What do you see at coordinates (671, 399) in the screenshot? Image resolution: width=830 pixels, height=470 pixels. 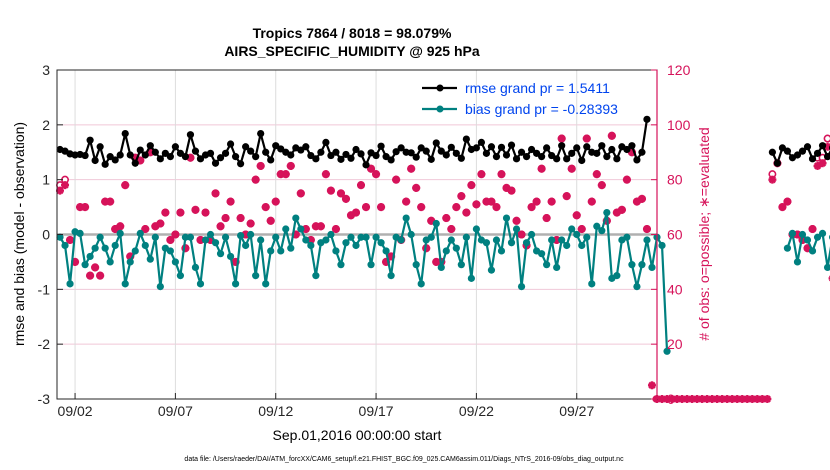 I see `right-tick-label: 0` at bounding box center [671, 399].